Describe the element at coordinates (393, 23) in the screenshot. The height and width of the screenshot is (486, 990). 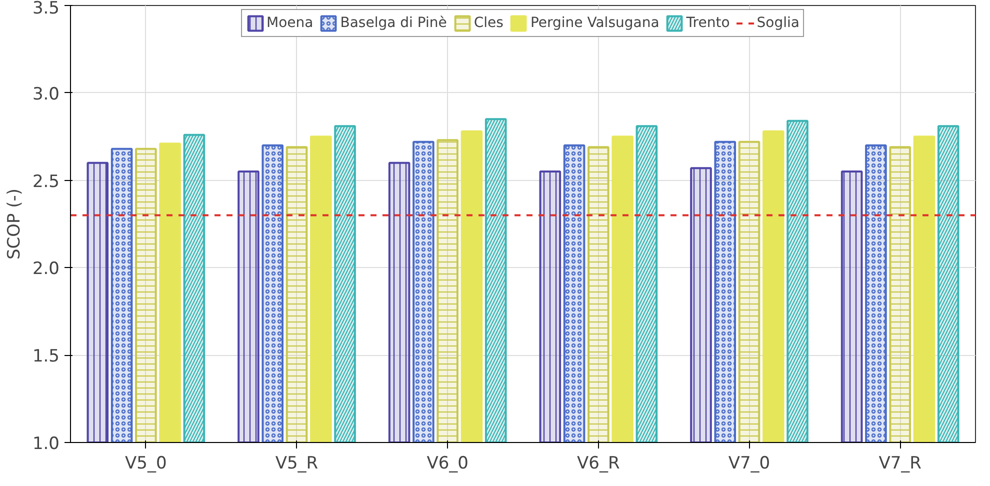
I see `legend-label: Baselga di Pinè` at that location.